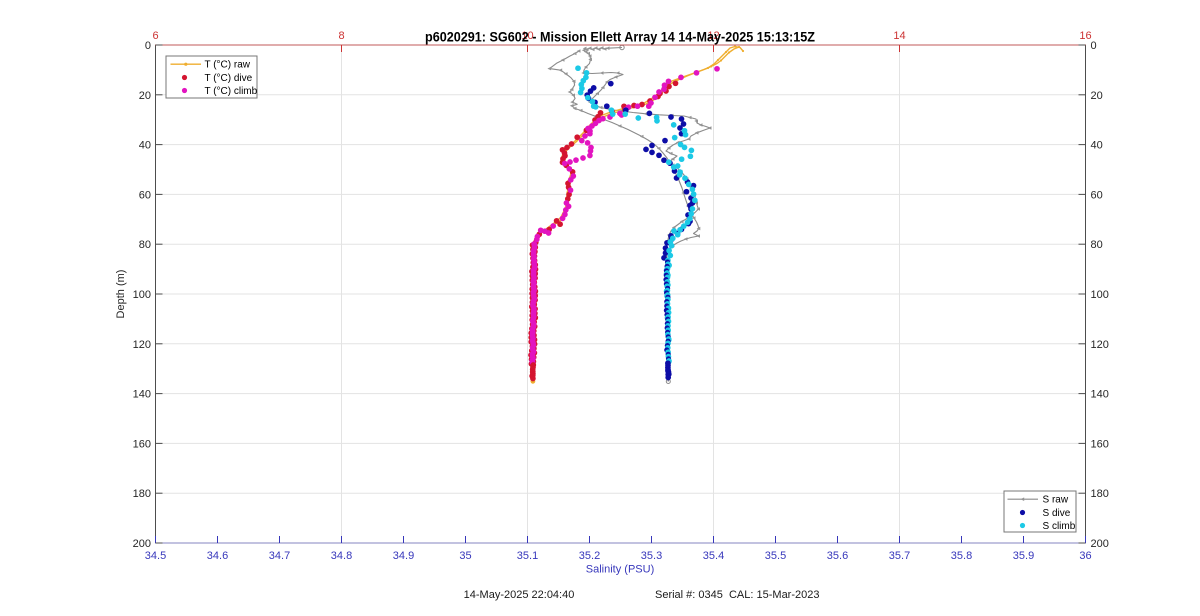  Describe the element at coordinates (1023, 556) in the screenshot. I see `svg-text: 35.9` at that location.